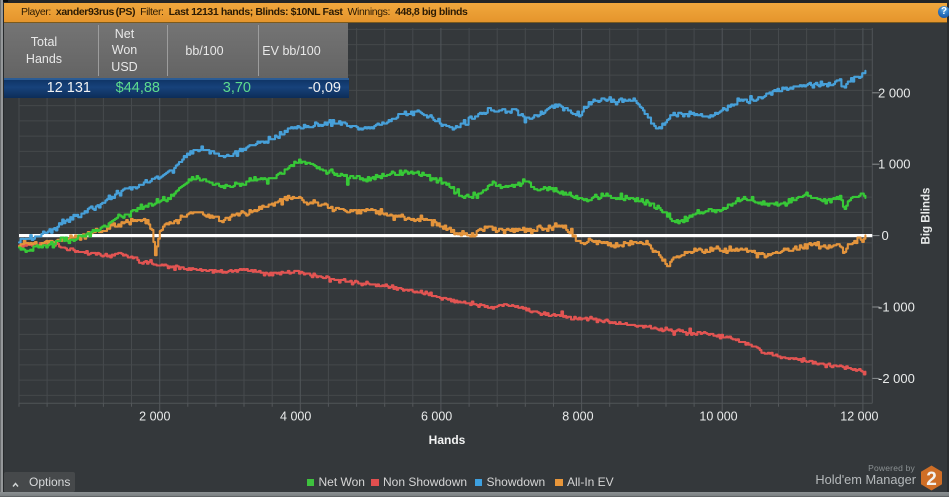 The width and height of the screenshot is (949, 497). I want to click on svg-text: 8 000, so click(577, 417).